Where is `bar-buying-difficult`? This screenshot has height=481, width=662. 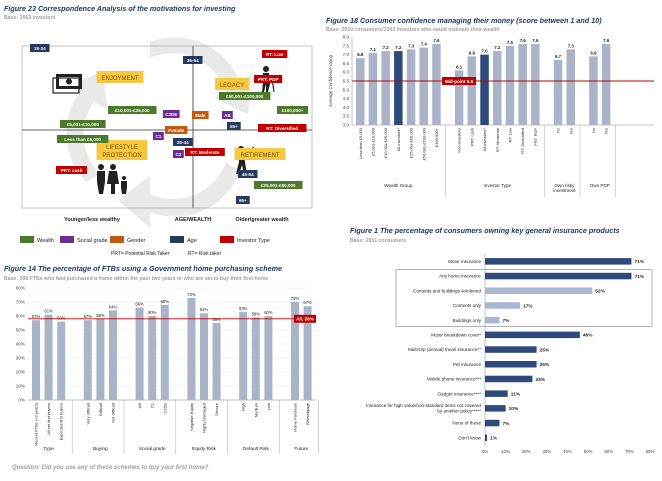 bar-buying-difficult is located at coordinates (100, 359).